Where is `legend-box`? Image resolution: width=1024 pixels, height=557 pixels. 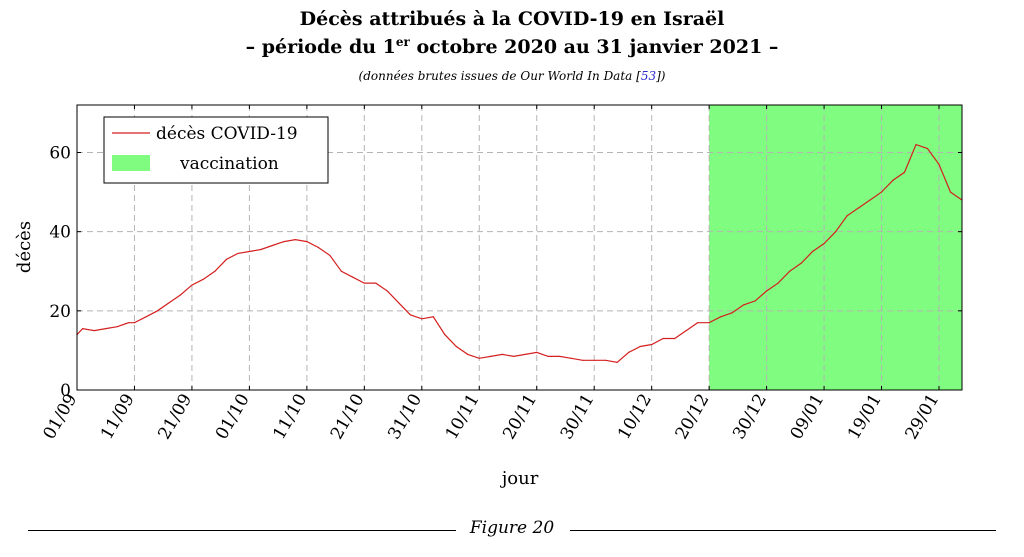 legend-box is located at coordinates (216, 150).